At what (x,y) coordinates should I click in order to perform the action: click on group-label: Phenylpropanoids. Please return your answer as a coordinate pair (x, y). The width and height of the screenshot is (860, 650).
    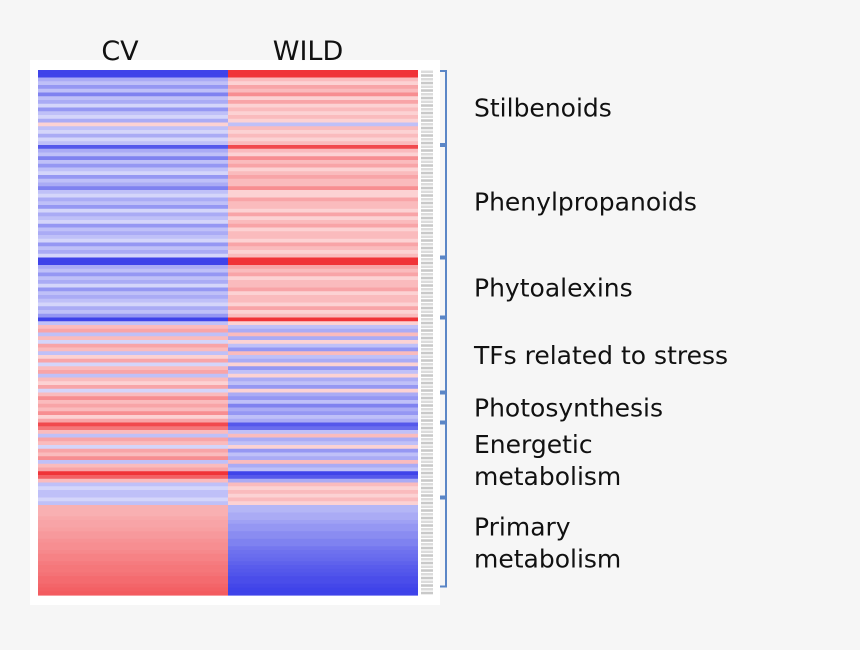
    Looking at the image, I should click on (585, 201).